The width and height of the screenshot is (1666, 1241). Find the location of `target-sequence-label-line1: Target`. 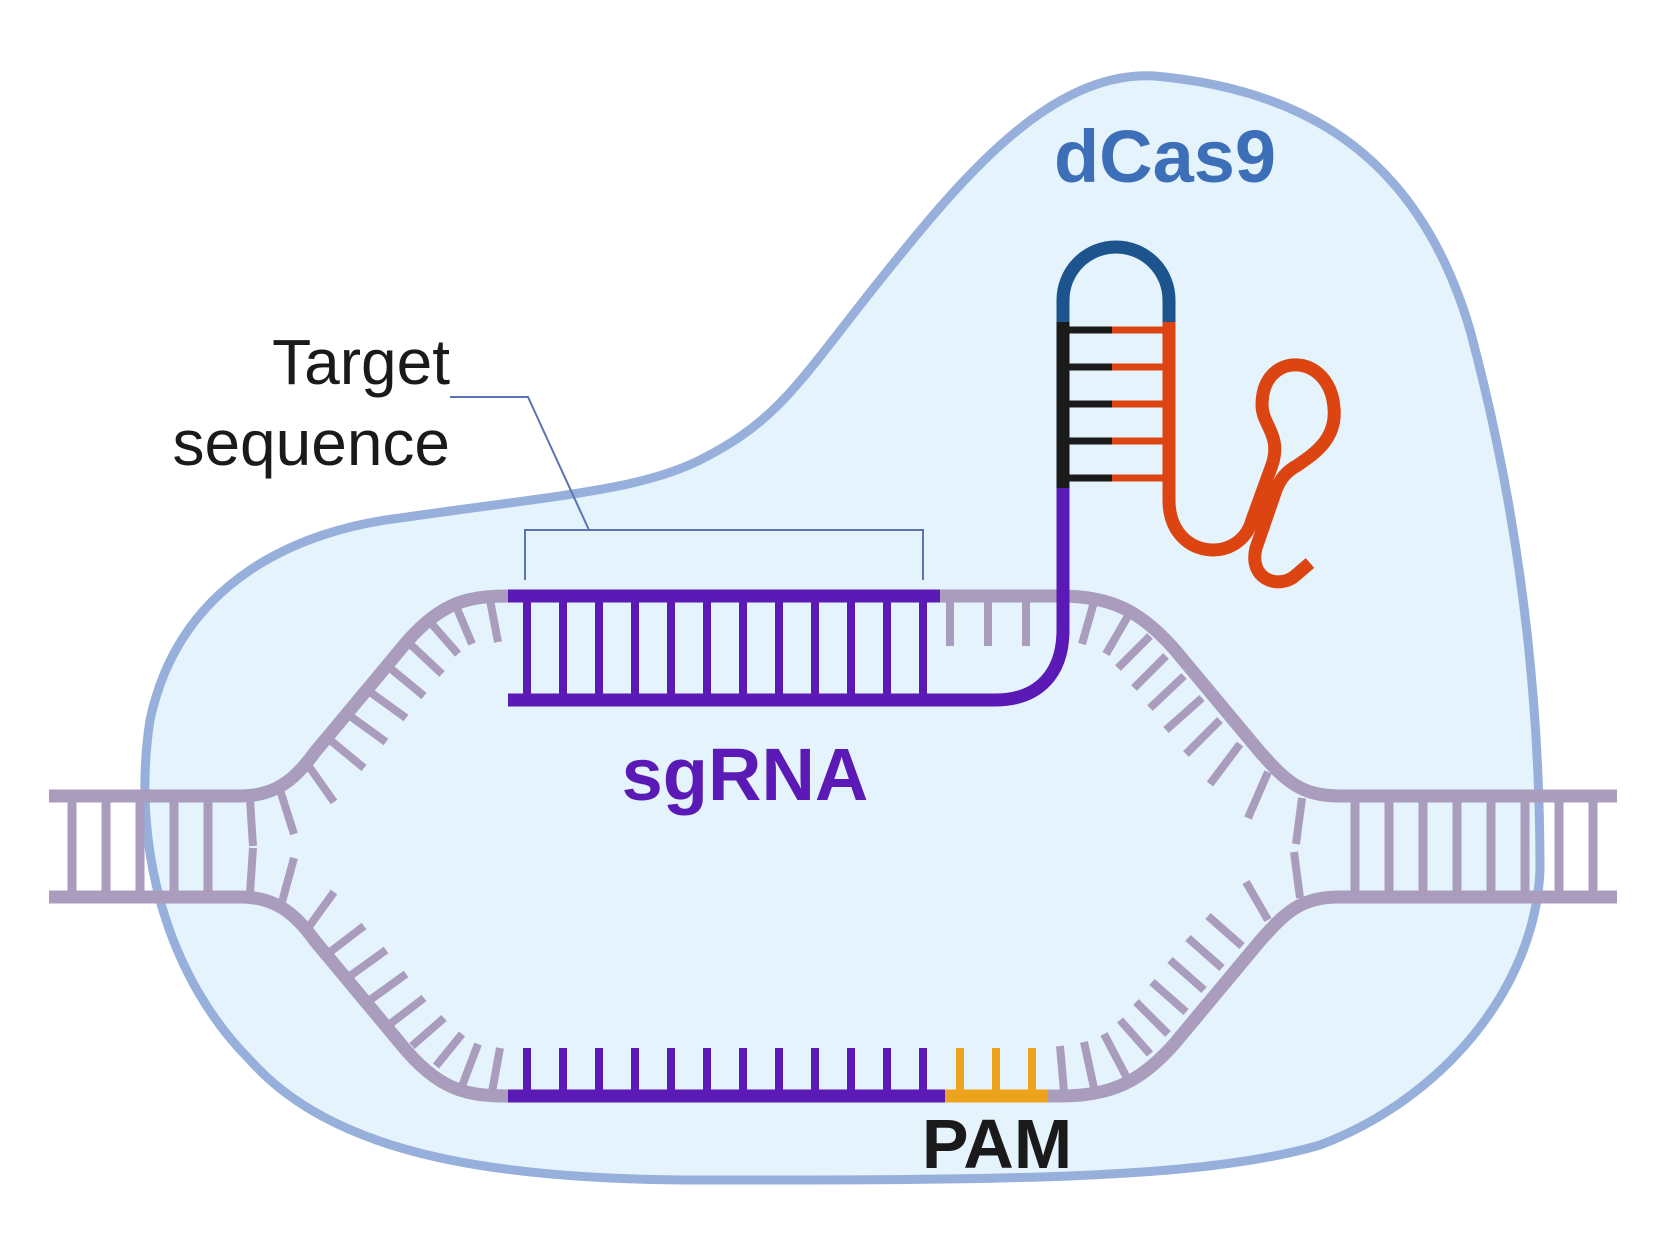

target-sequence-label-line1: Target is located at coordinates (361, 362).